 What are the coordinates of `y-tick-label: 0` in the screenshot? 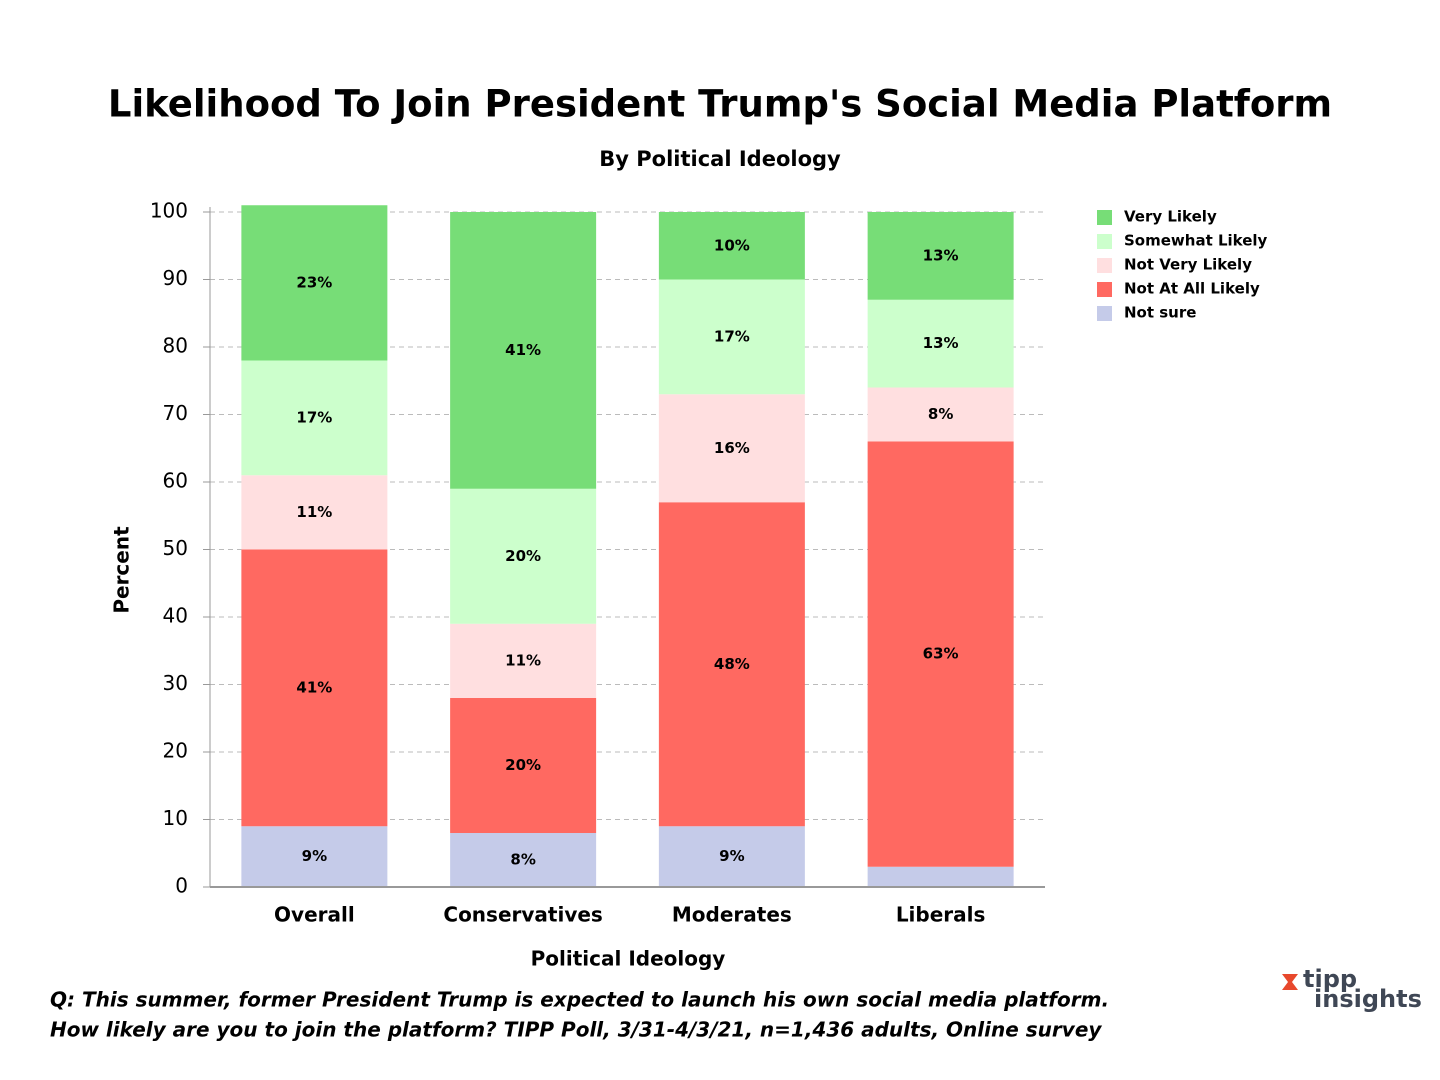 It's located at (181, 886).